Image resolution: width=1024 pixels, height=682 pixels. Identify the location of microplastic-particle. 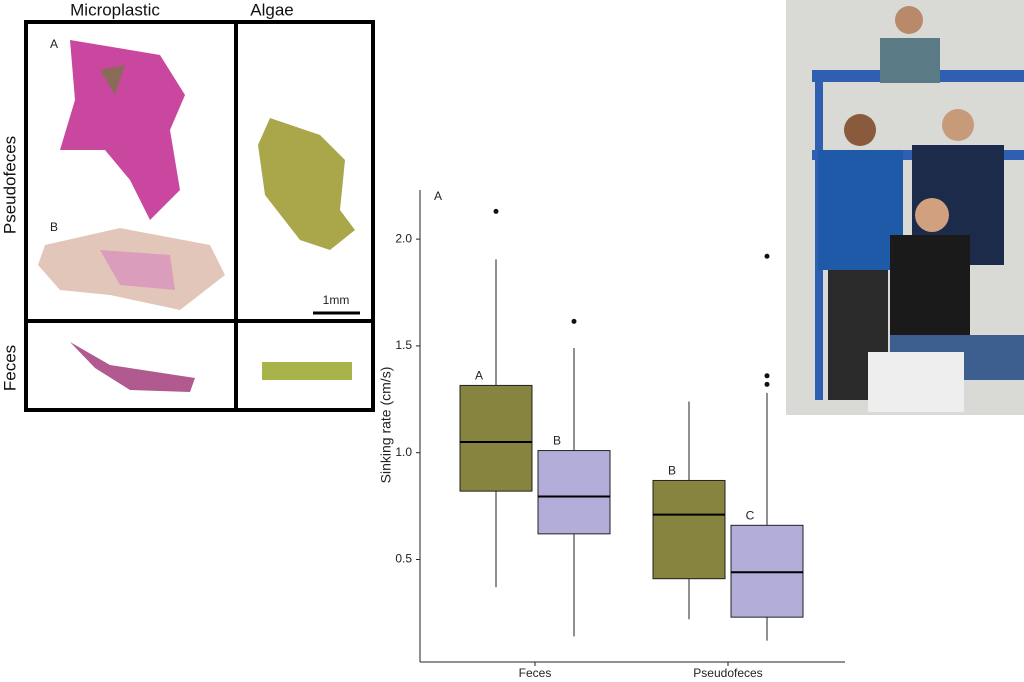
(122, 130).